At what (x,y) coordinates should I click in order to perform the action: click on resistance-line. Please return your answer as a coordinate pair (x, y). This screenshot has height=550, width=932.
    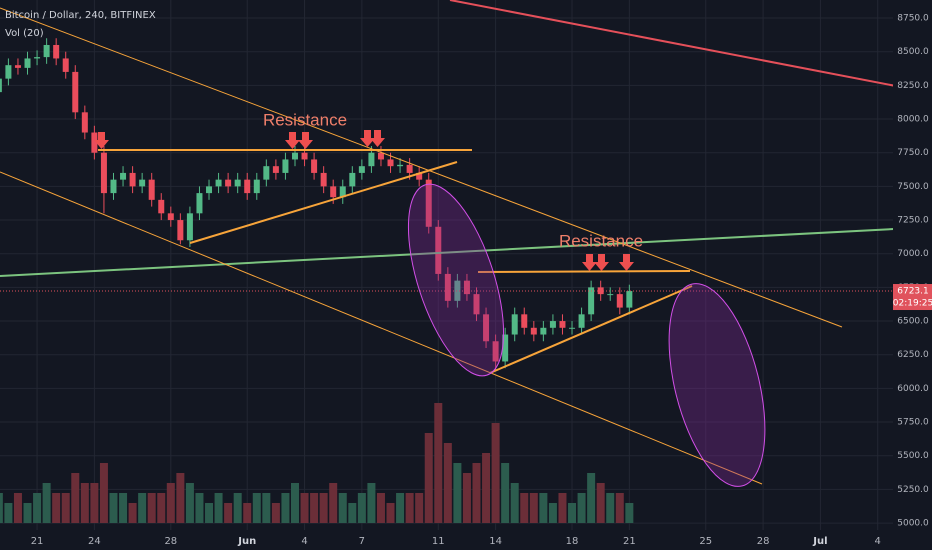
    Looking at the image, I should click on (584, 271).